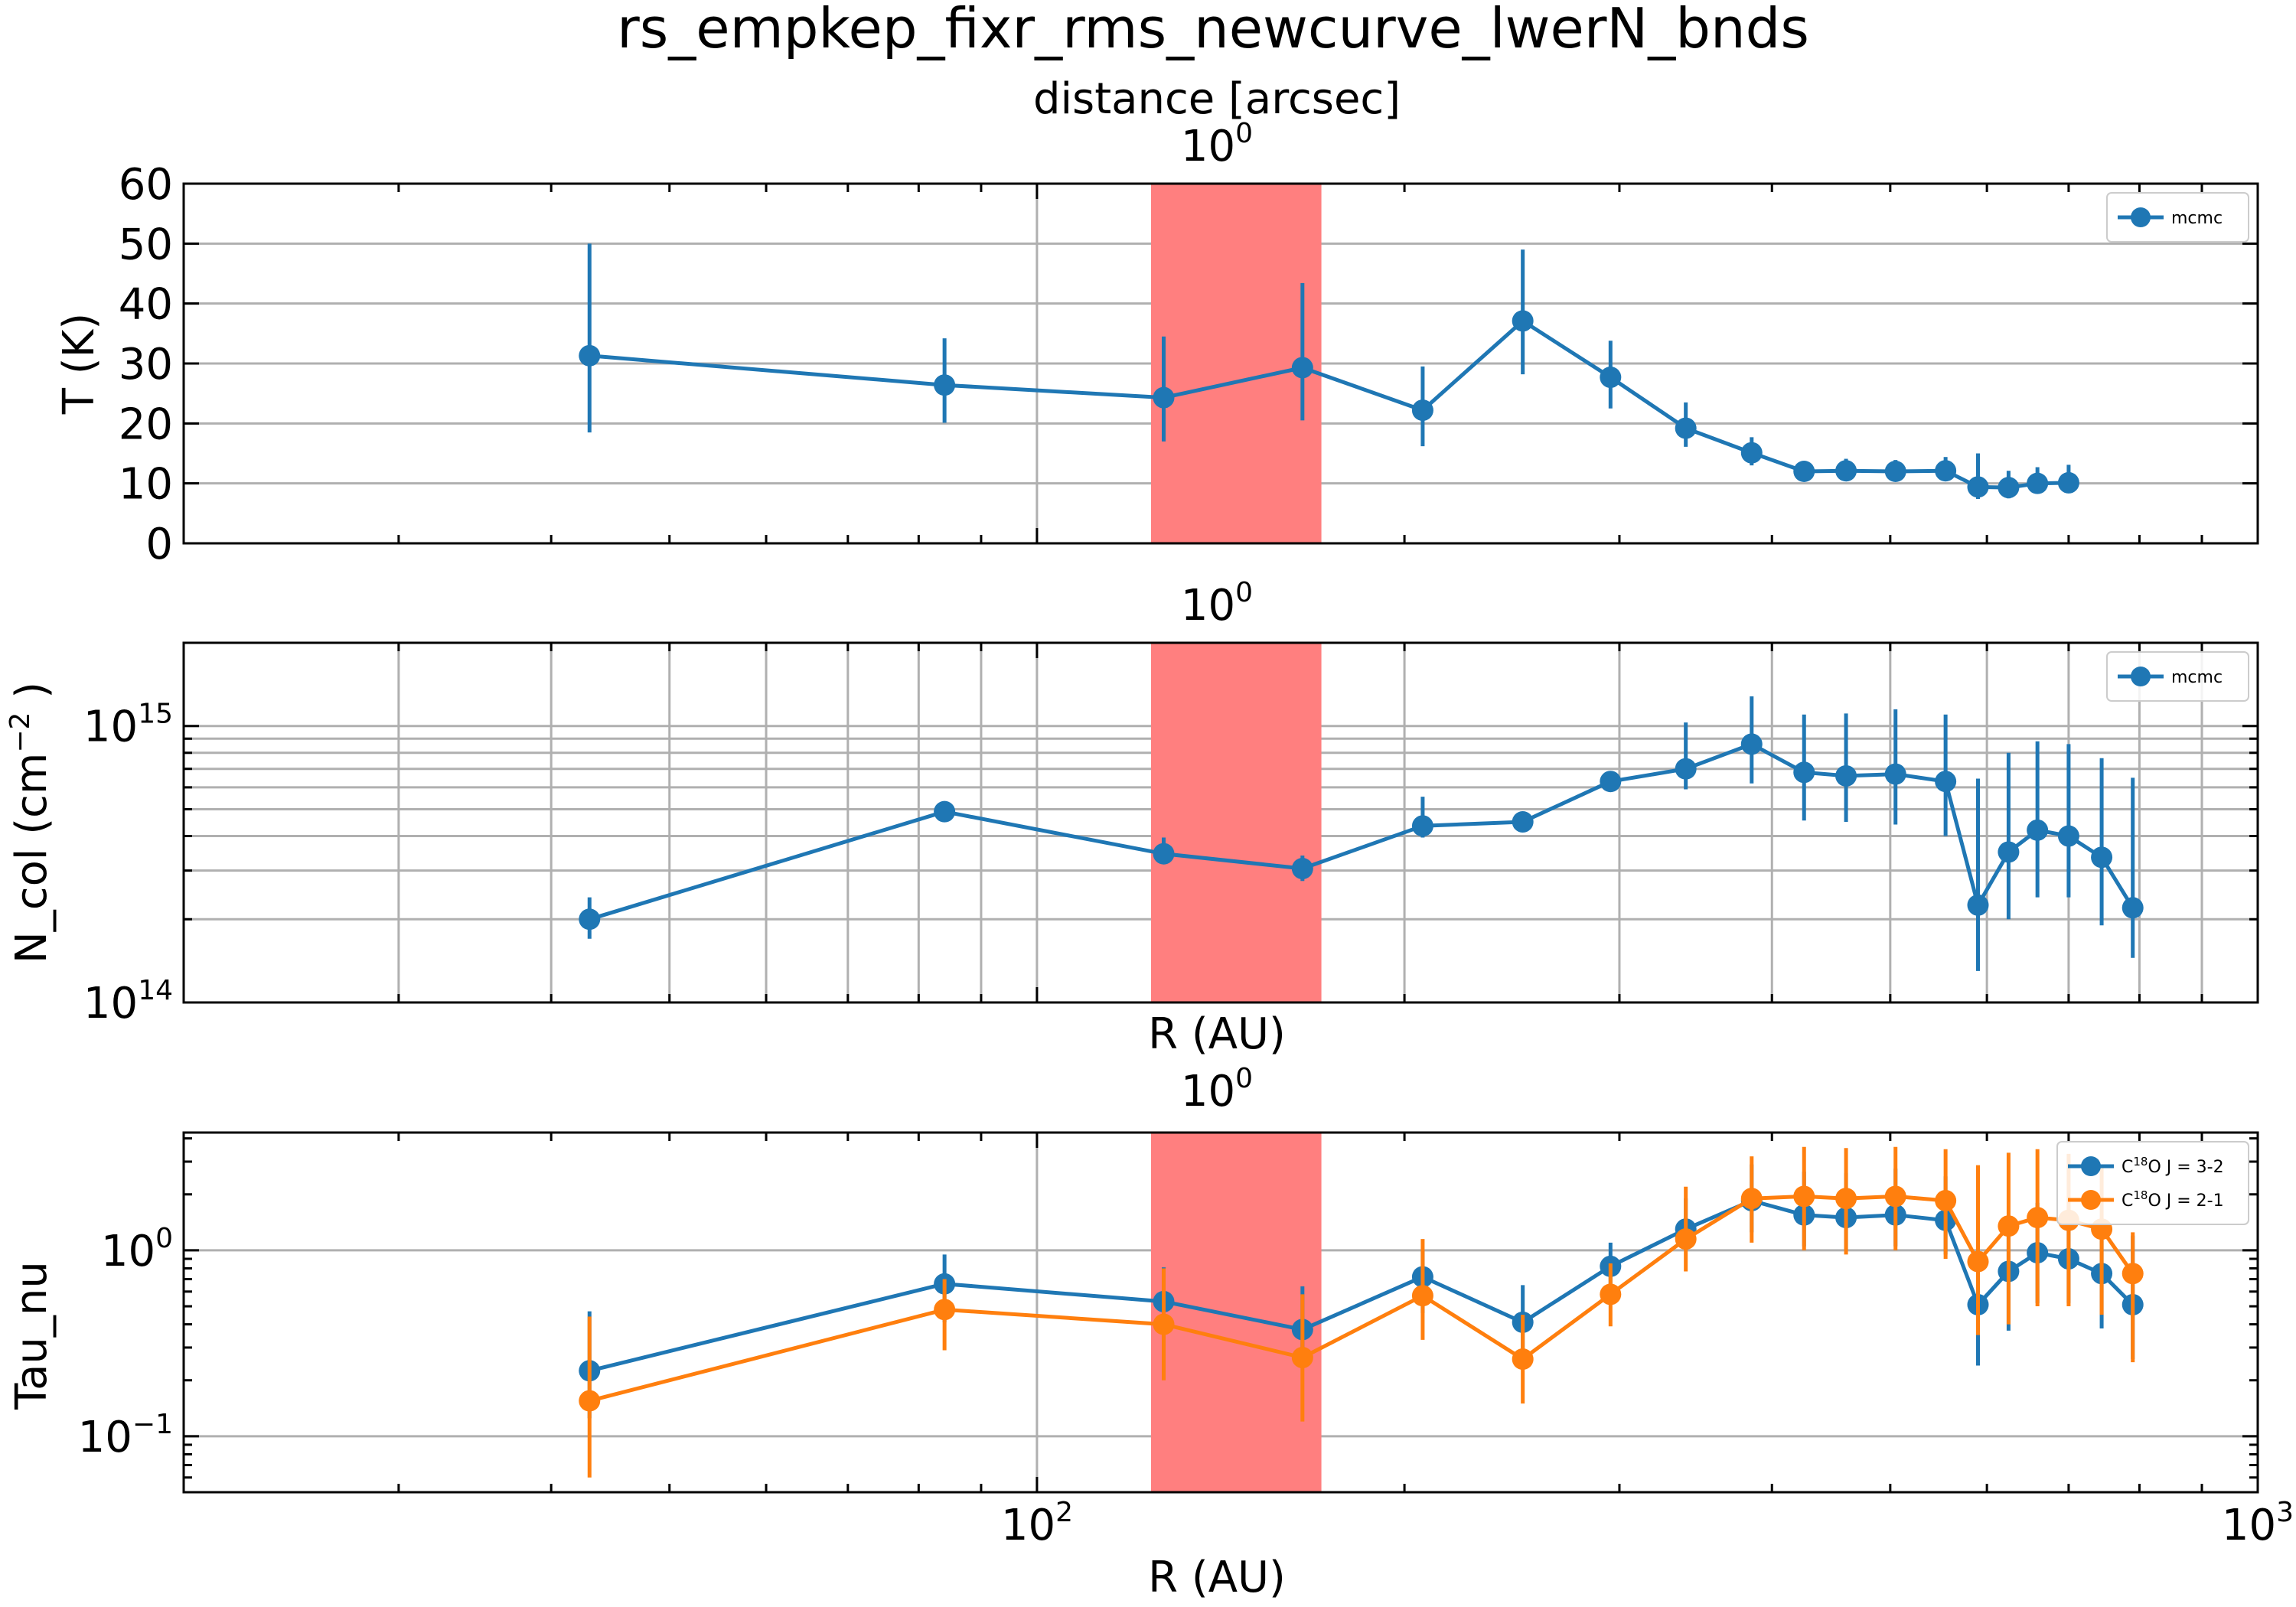  What do you see at coordinates (146, 305) in the screenshot?
I see `y-tick-label: 40` at bounding box center [146, 305].